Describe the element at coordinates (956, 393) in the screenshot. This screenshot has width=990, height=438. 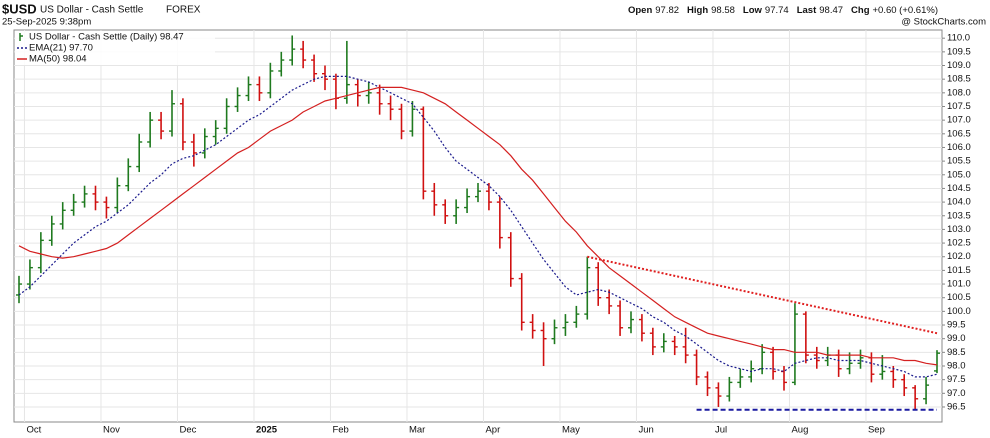
I see `y-tick-label: 97.0` at that location.